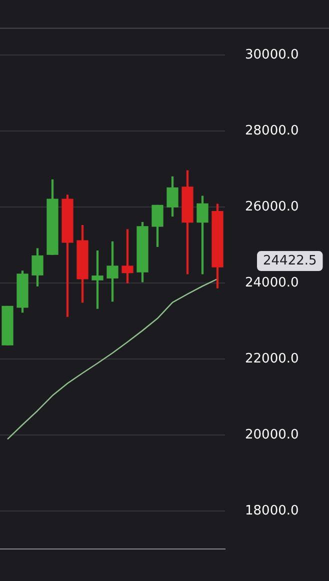 This screenshot has height=581, width=329. I want to click on y-tick-label: 22000.0, so click(272, 358).